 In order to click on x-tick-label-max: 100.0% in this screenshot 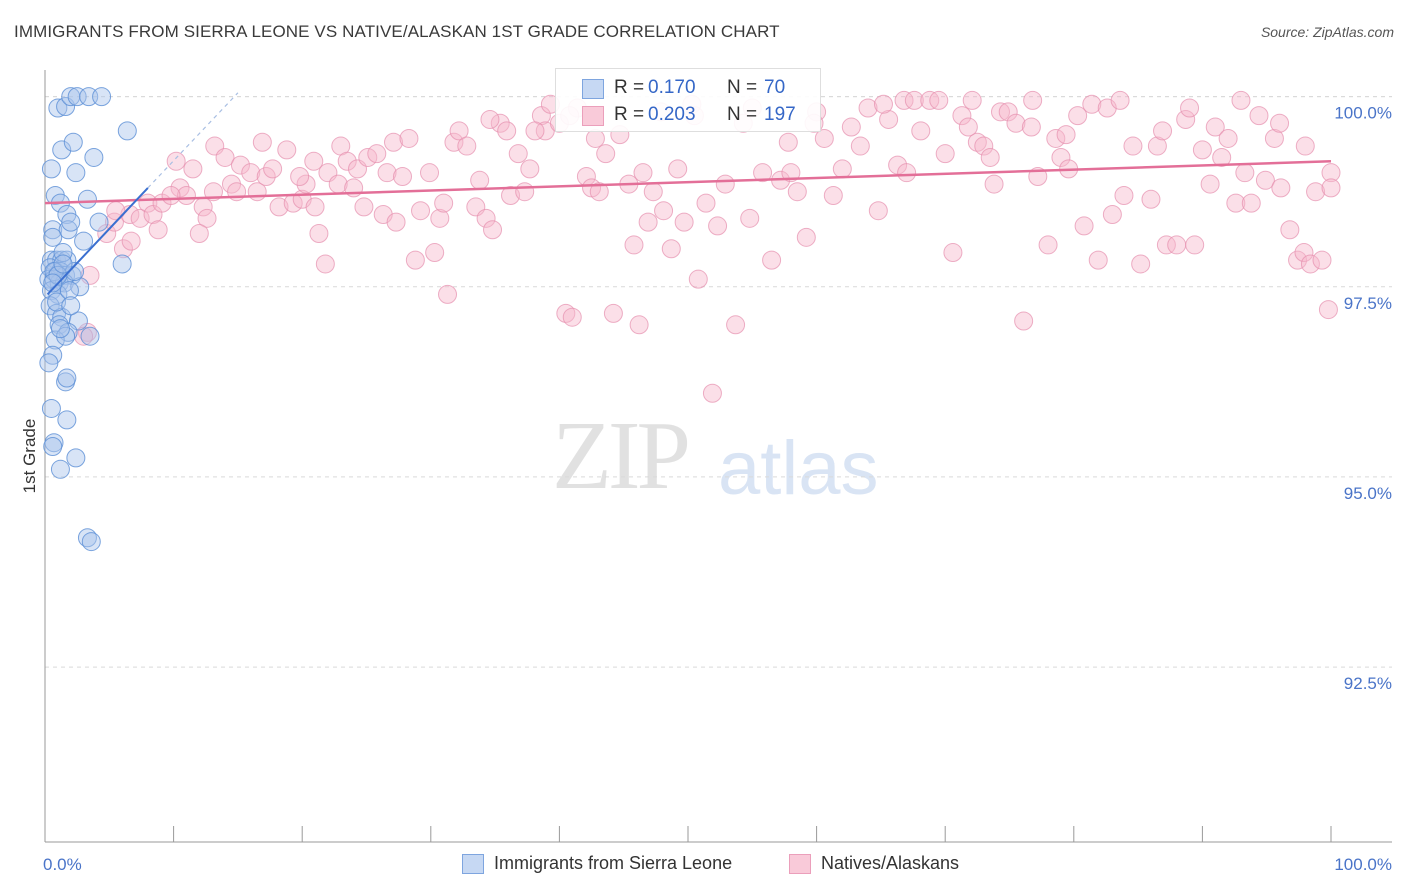, I will do `click(1363, 864)`.